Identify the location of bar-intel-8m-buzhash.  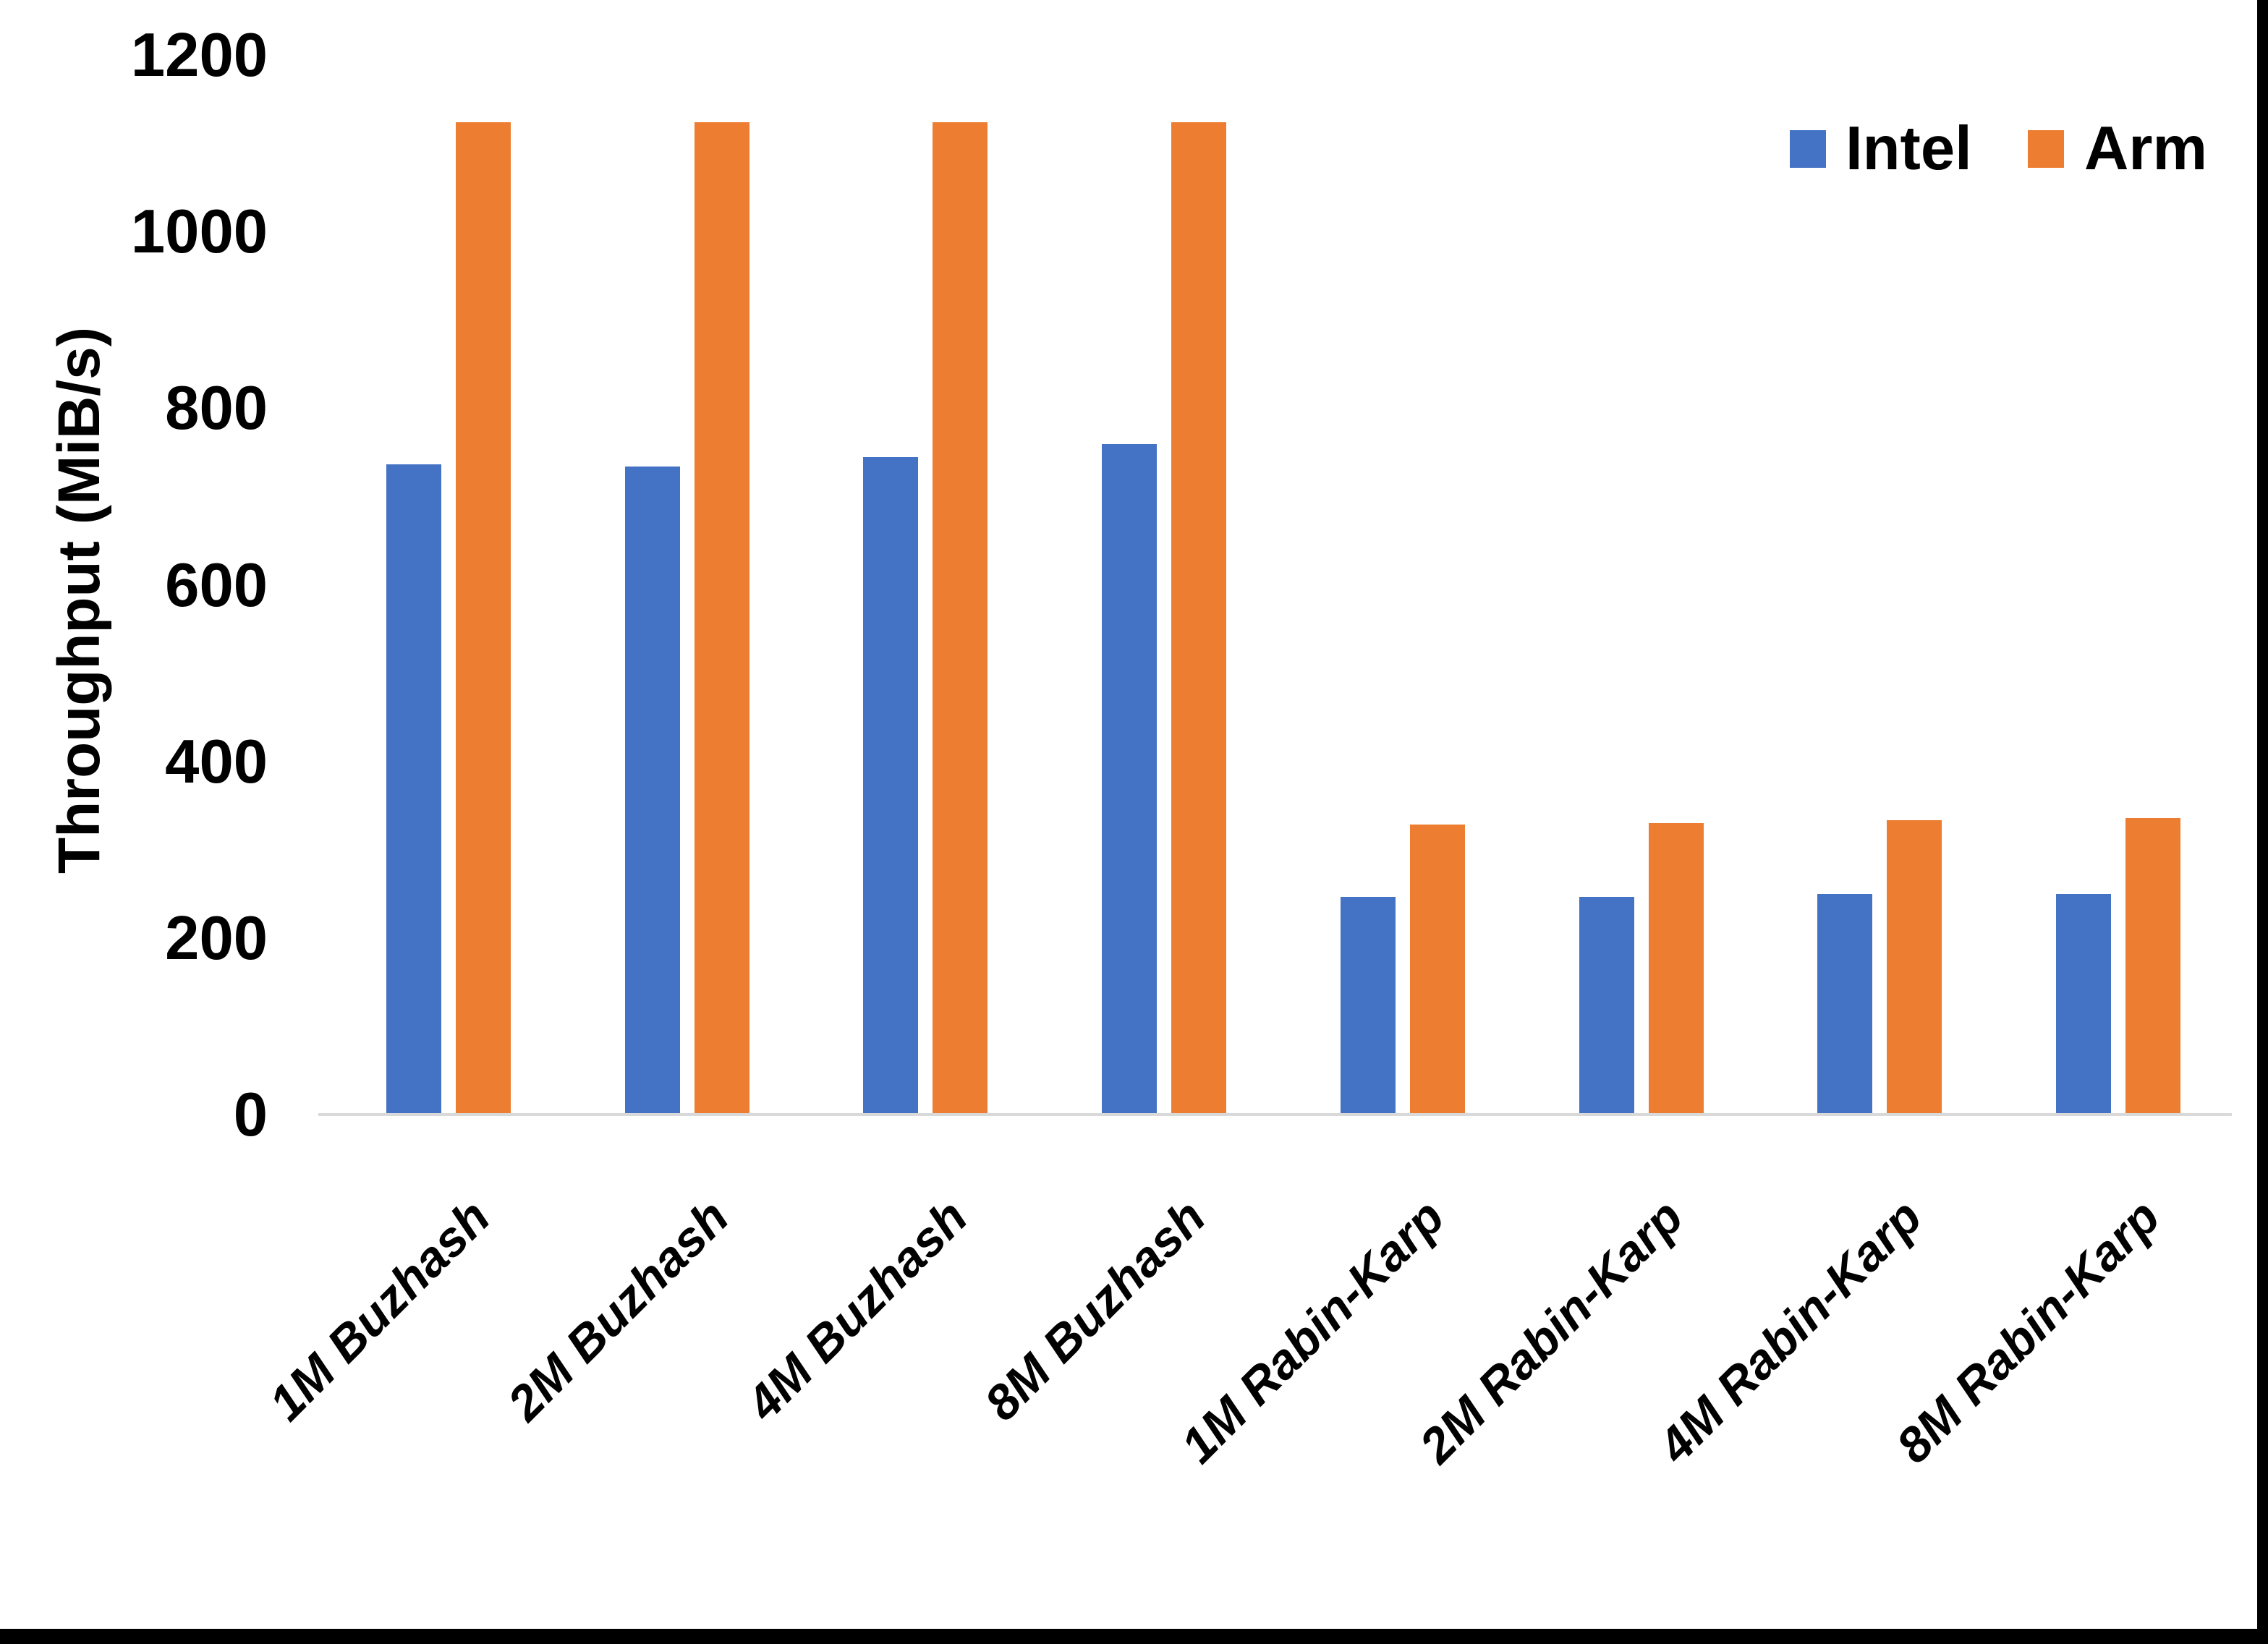
(1130, 779).